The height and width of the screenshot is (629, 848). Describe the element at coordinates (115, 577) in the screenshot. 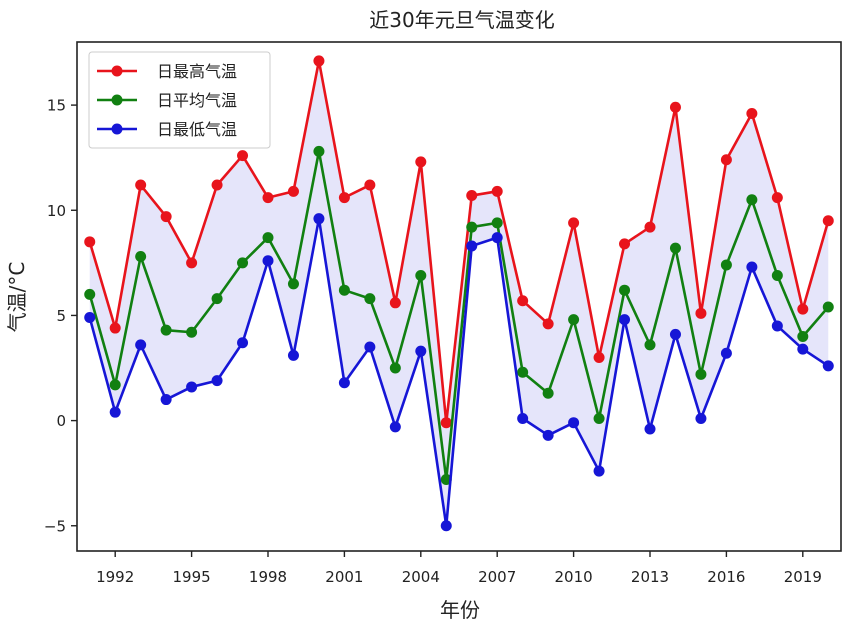

I see `x-tick-label: 1992` at that location.